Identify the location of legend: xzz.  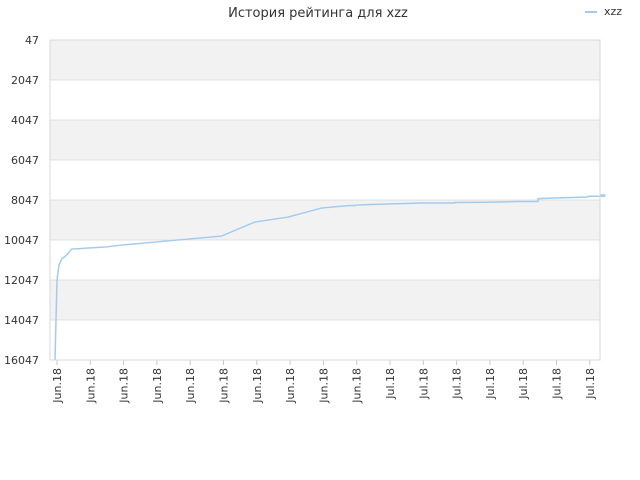
(603, 11).